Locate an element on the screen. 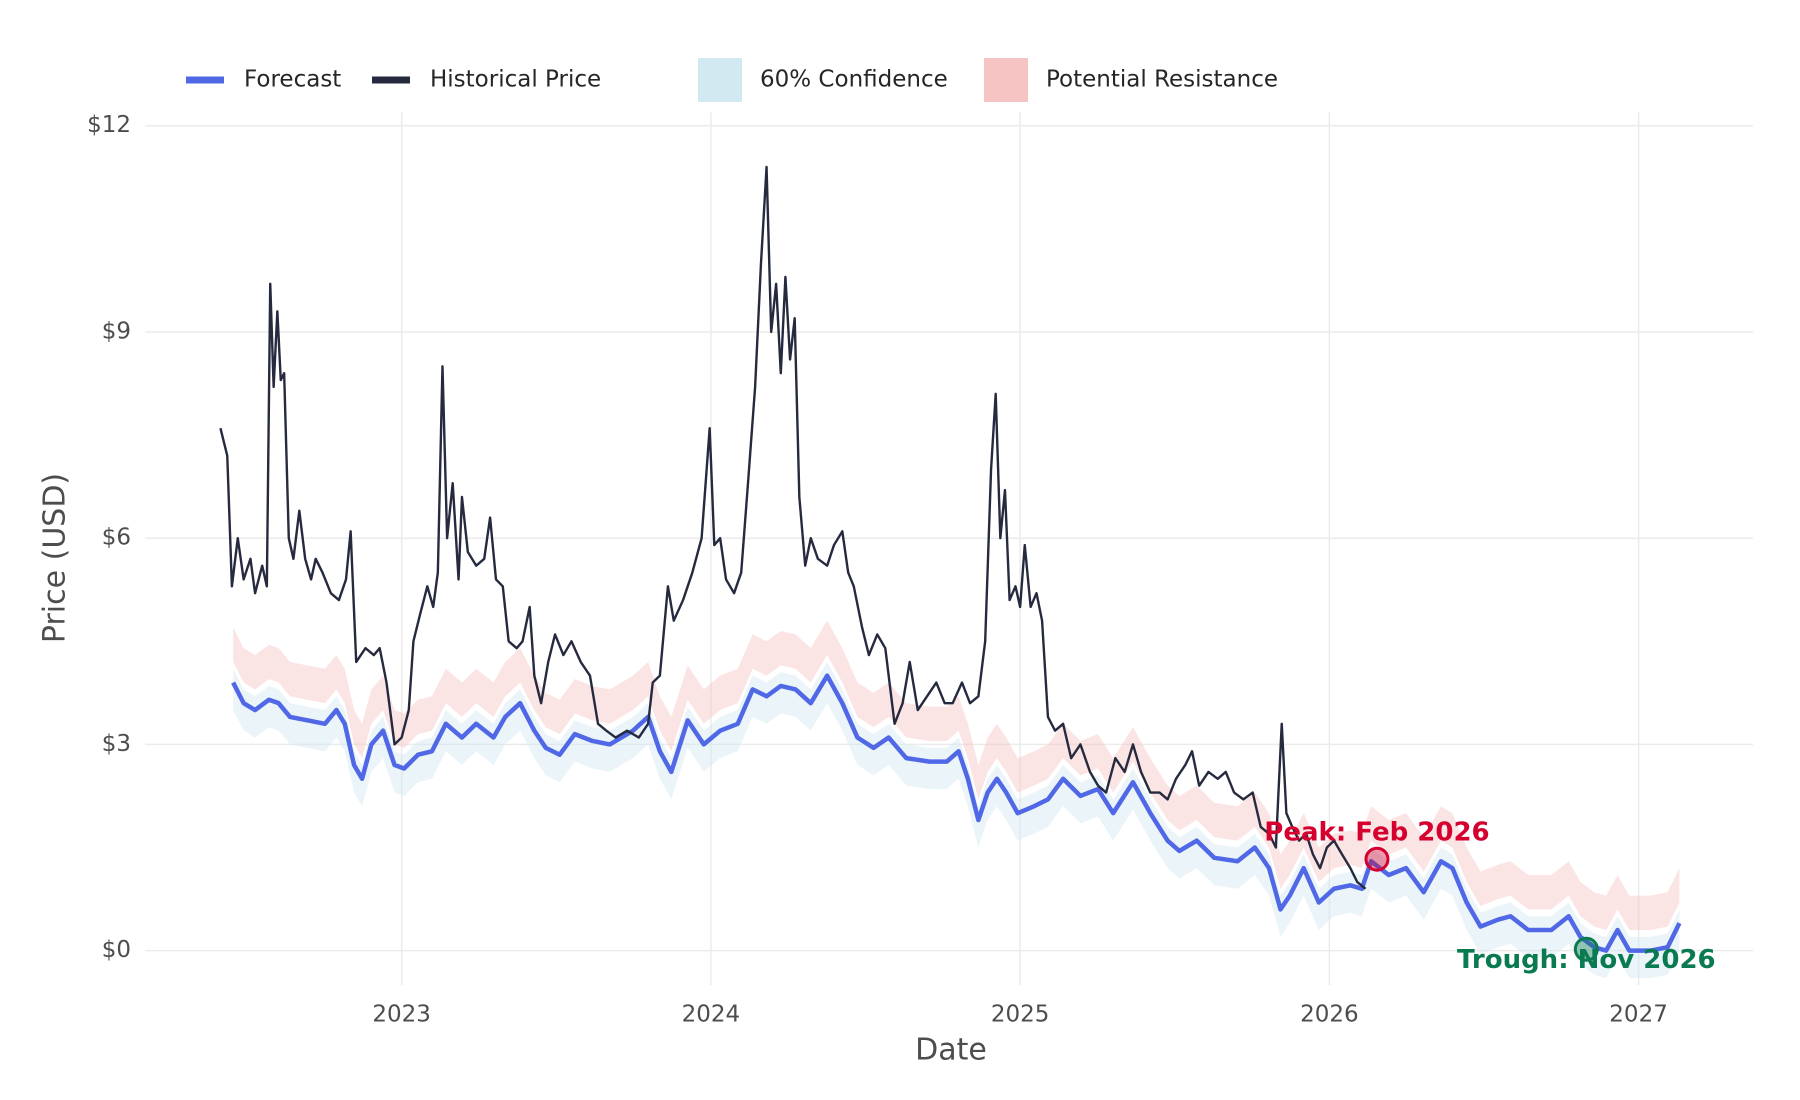  y-tick-label: $3 is located at coordinates (116, 744).